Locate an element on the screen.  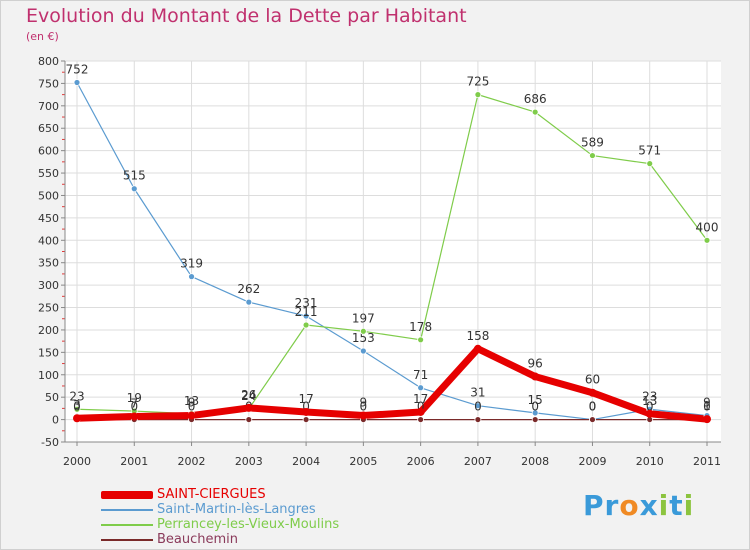
data-label-saint-martin-l-s-langres: 31 is located at coordinates (477, 393).